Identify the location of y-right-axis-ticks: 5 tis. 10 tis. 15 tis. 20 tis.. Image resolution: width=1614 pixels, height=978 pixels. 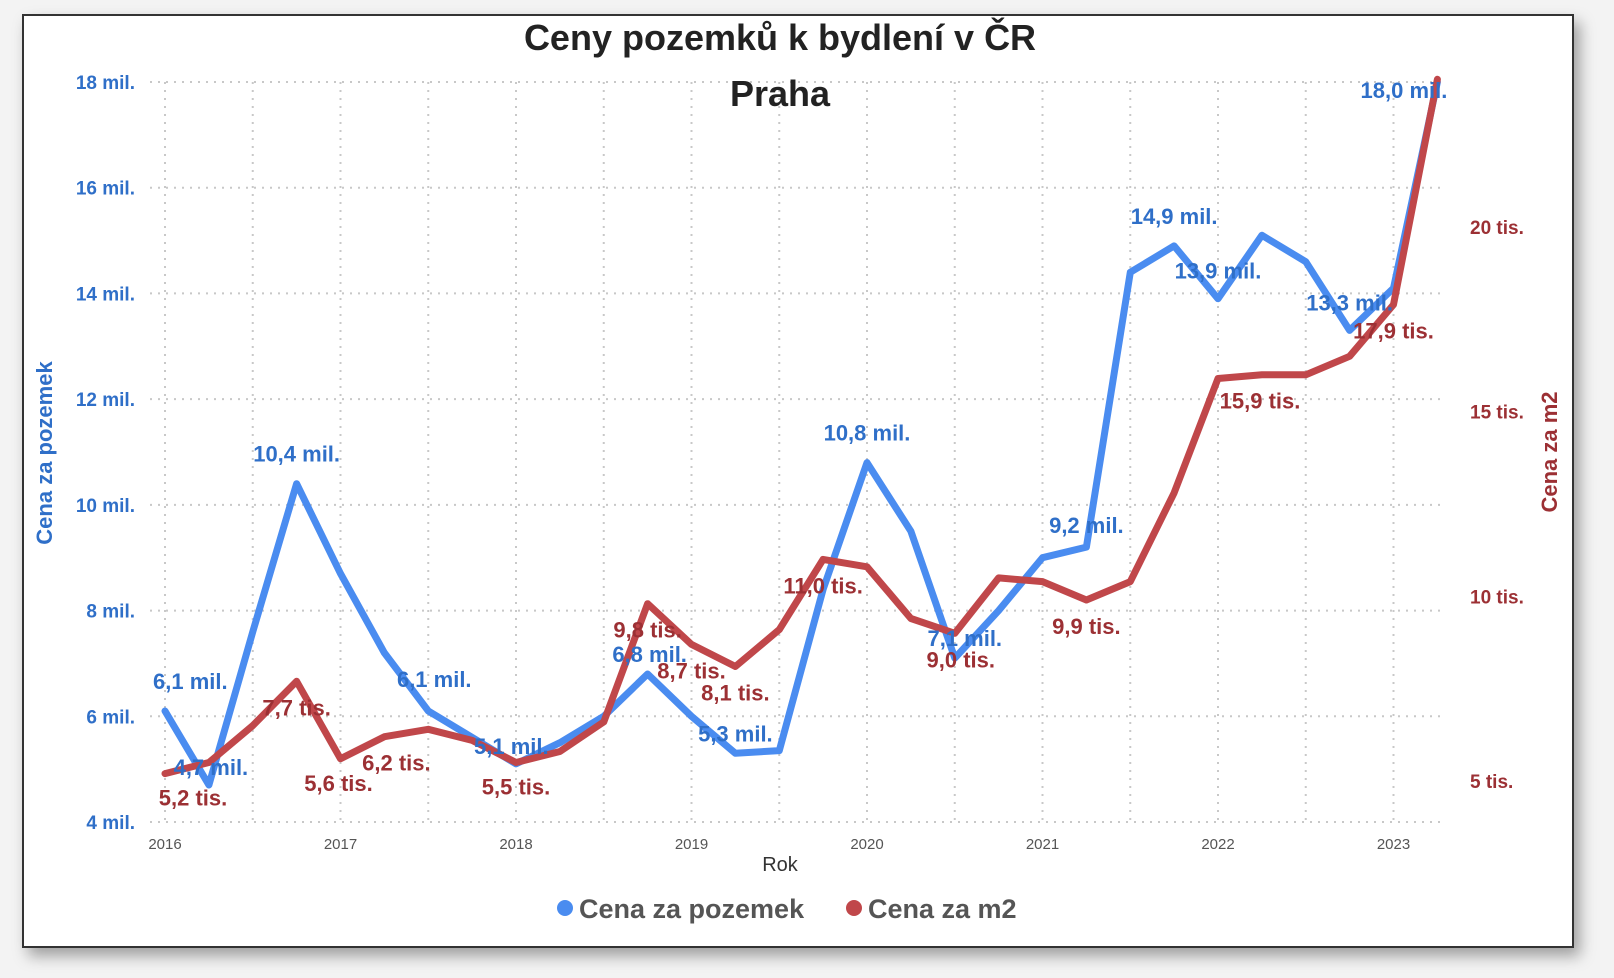
(1497, 505).